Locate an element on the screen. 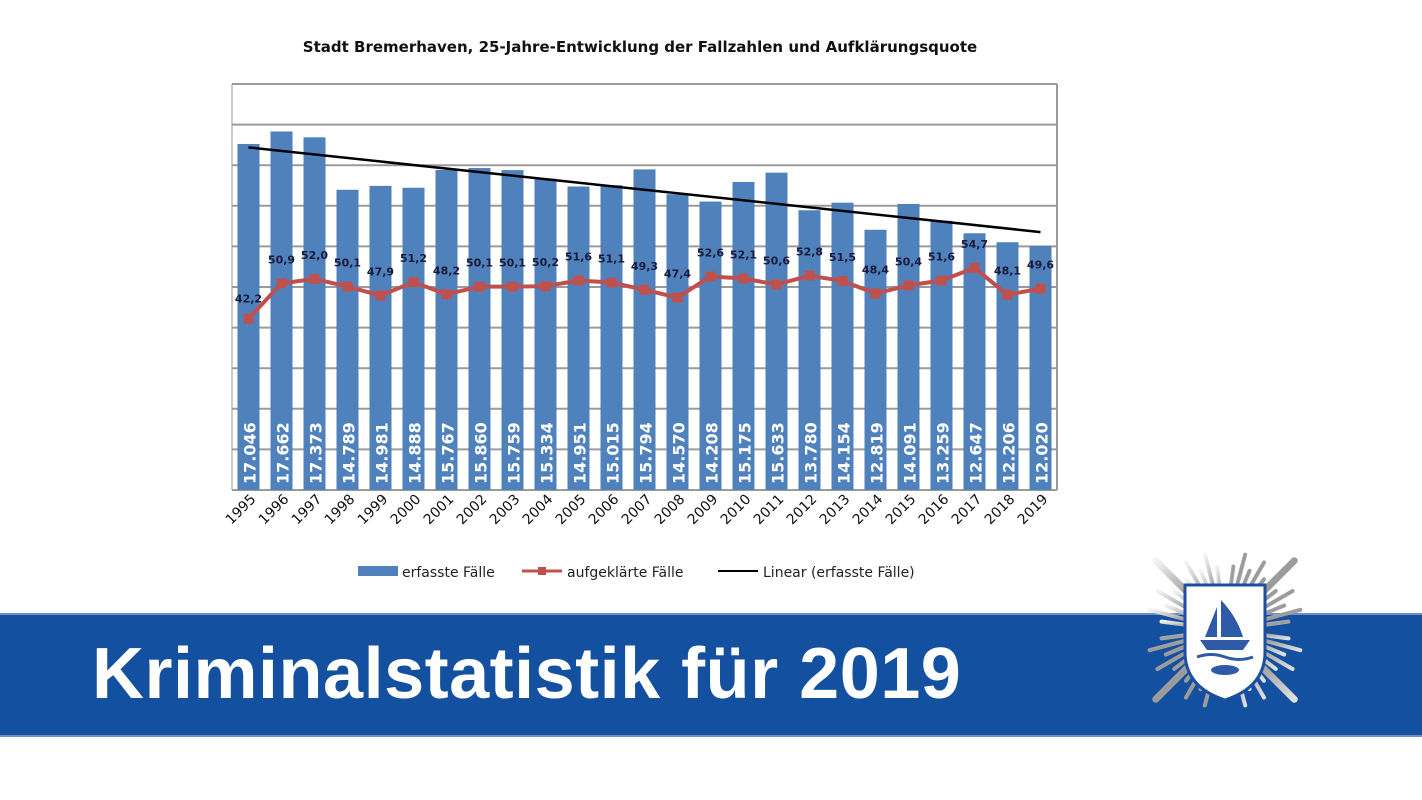  x-tick-label: 1995 is located at coordinates (241, 510).